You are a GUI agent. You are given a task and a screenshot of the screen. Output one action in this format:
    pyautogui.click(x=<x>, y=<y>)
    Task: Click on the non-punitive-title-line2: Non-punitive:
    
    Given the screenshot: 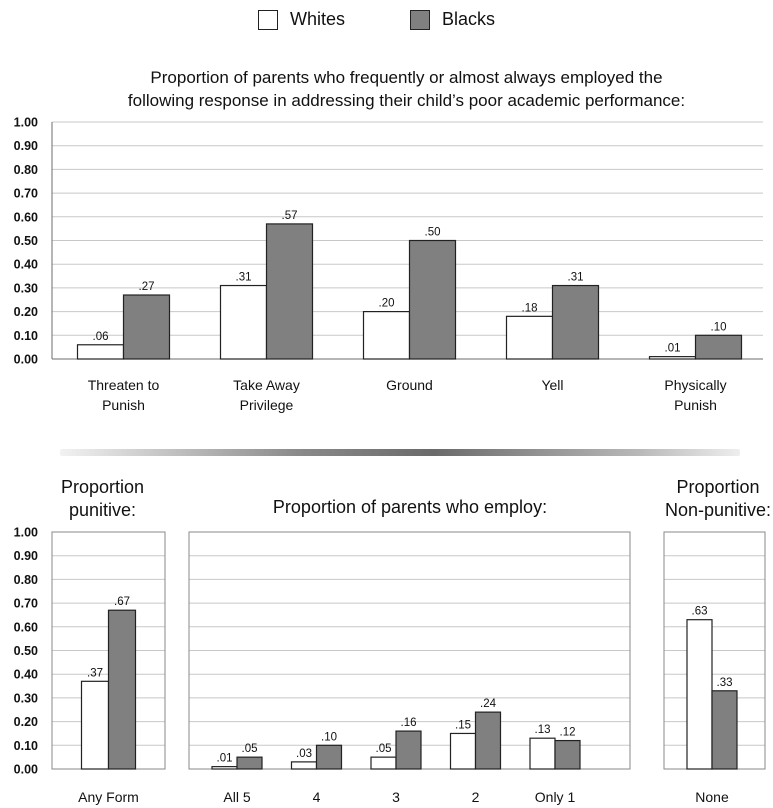 What is the action you would take?
    pyautogui.click(x=718, y=510)
    